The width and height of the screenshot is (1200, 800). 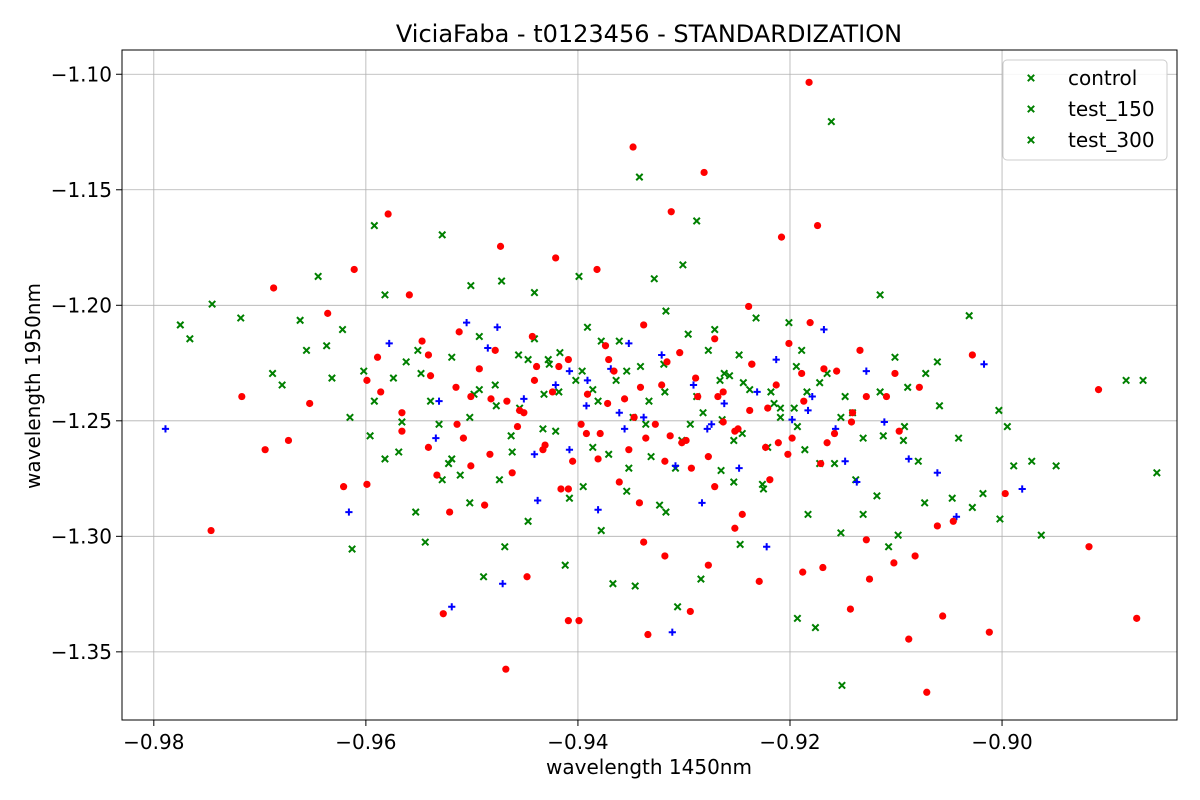 I want to click on y-tick-label: −1.35, so click(x=81, y=652).